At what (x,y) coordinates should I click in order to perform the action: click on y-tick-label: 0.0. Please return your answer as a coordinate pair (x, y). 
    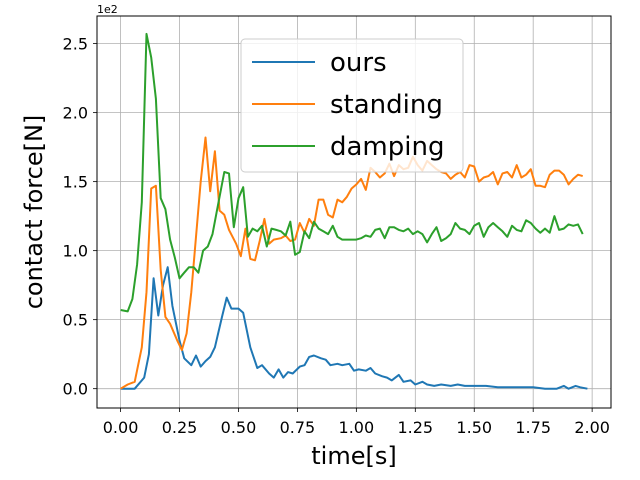
    Looking at the image, I should click on (75, 389).